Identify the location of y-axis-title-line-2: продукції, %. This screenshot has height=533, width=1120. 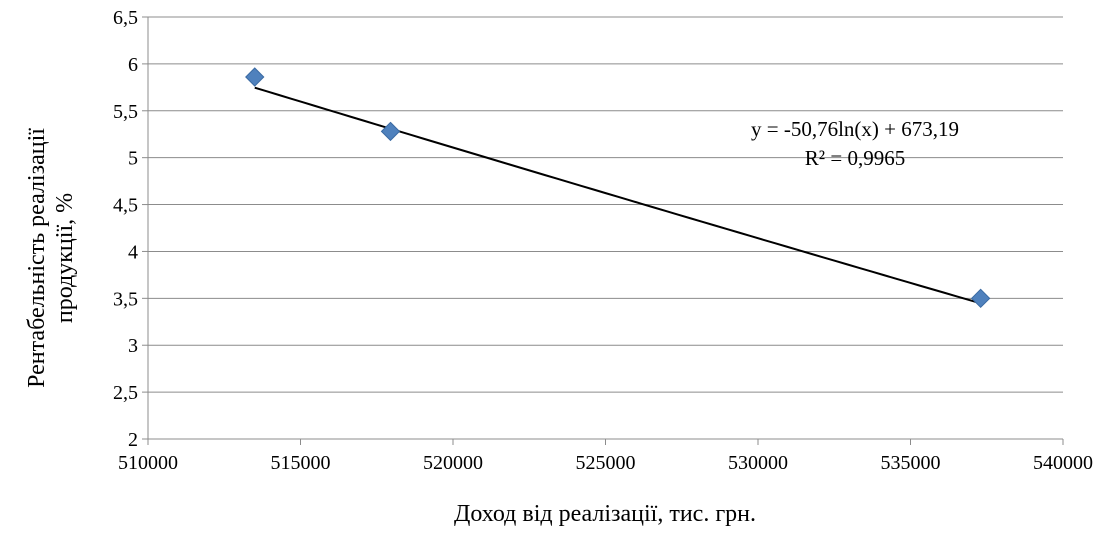
(65, 258).